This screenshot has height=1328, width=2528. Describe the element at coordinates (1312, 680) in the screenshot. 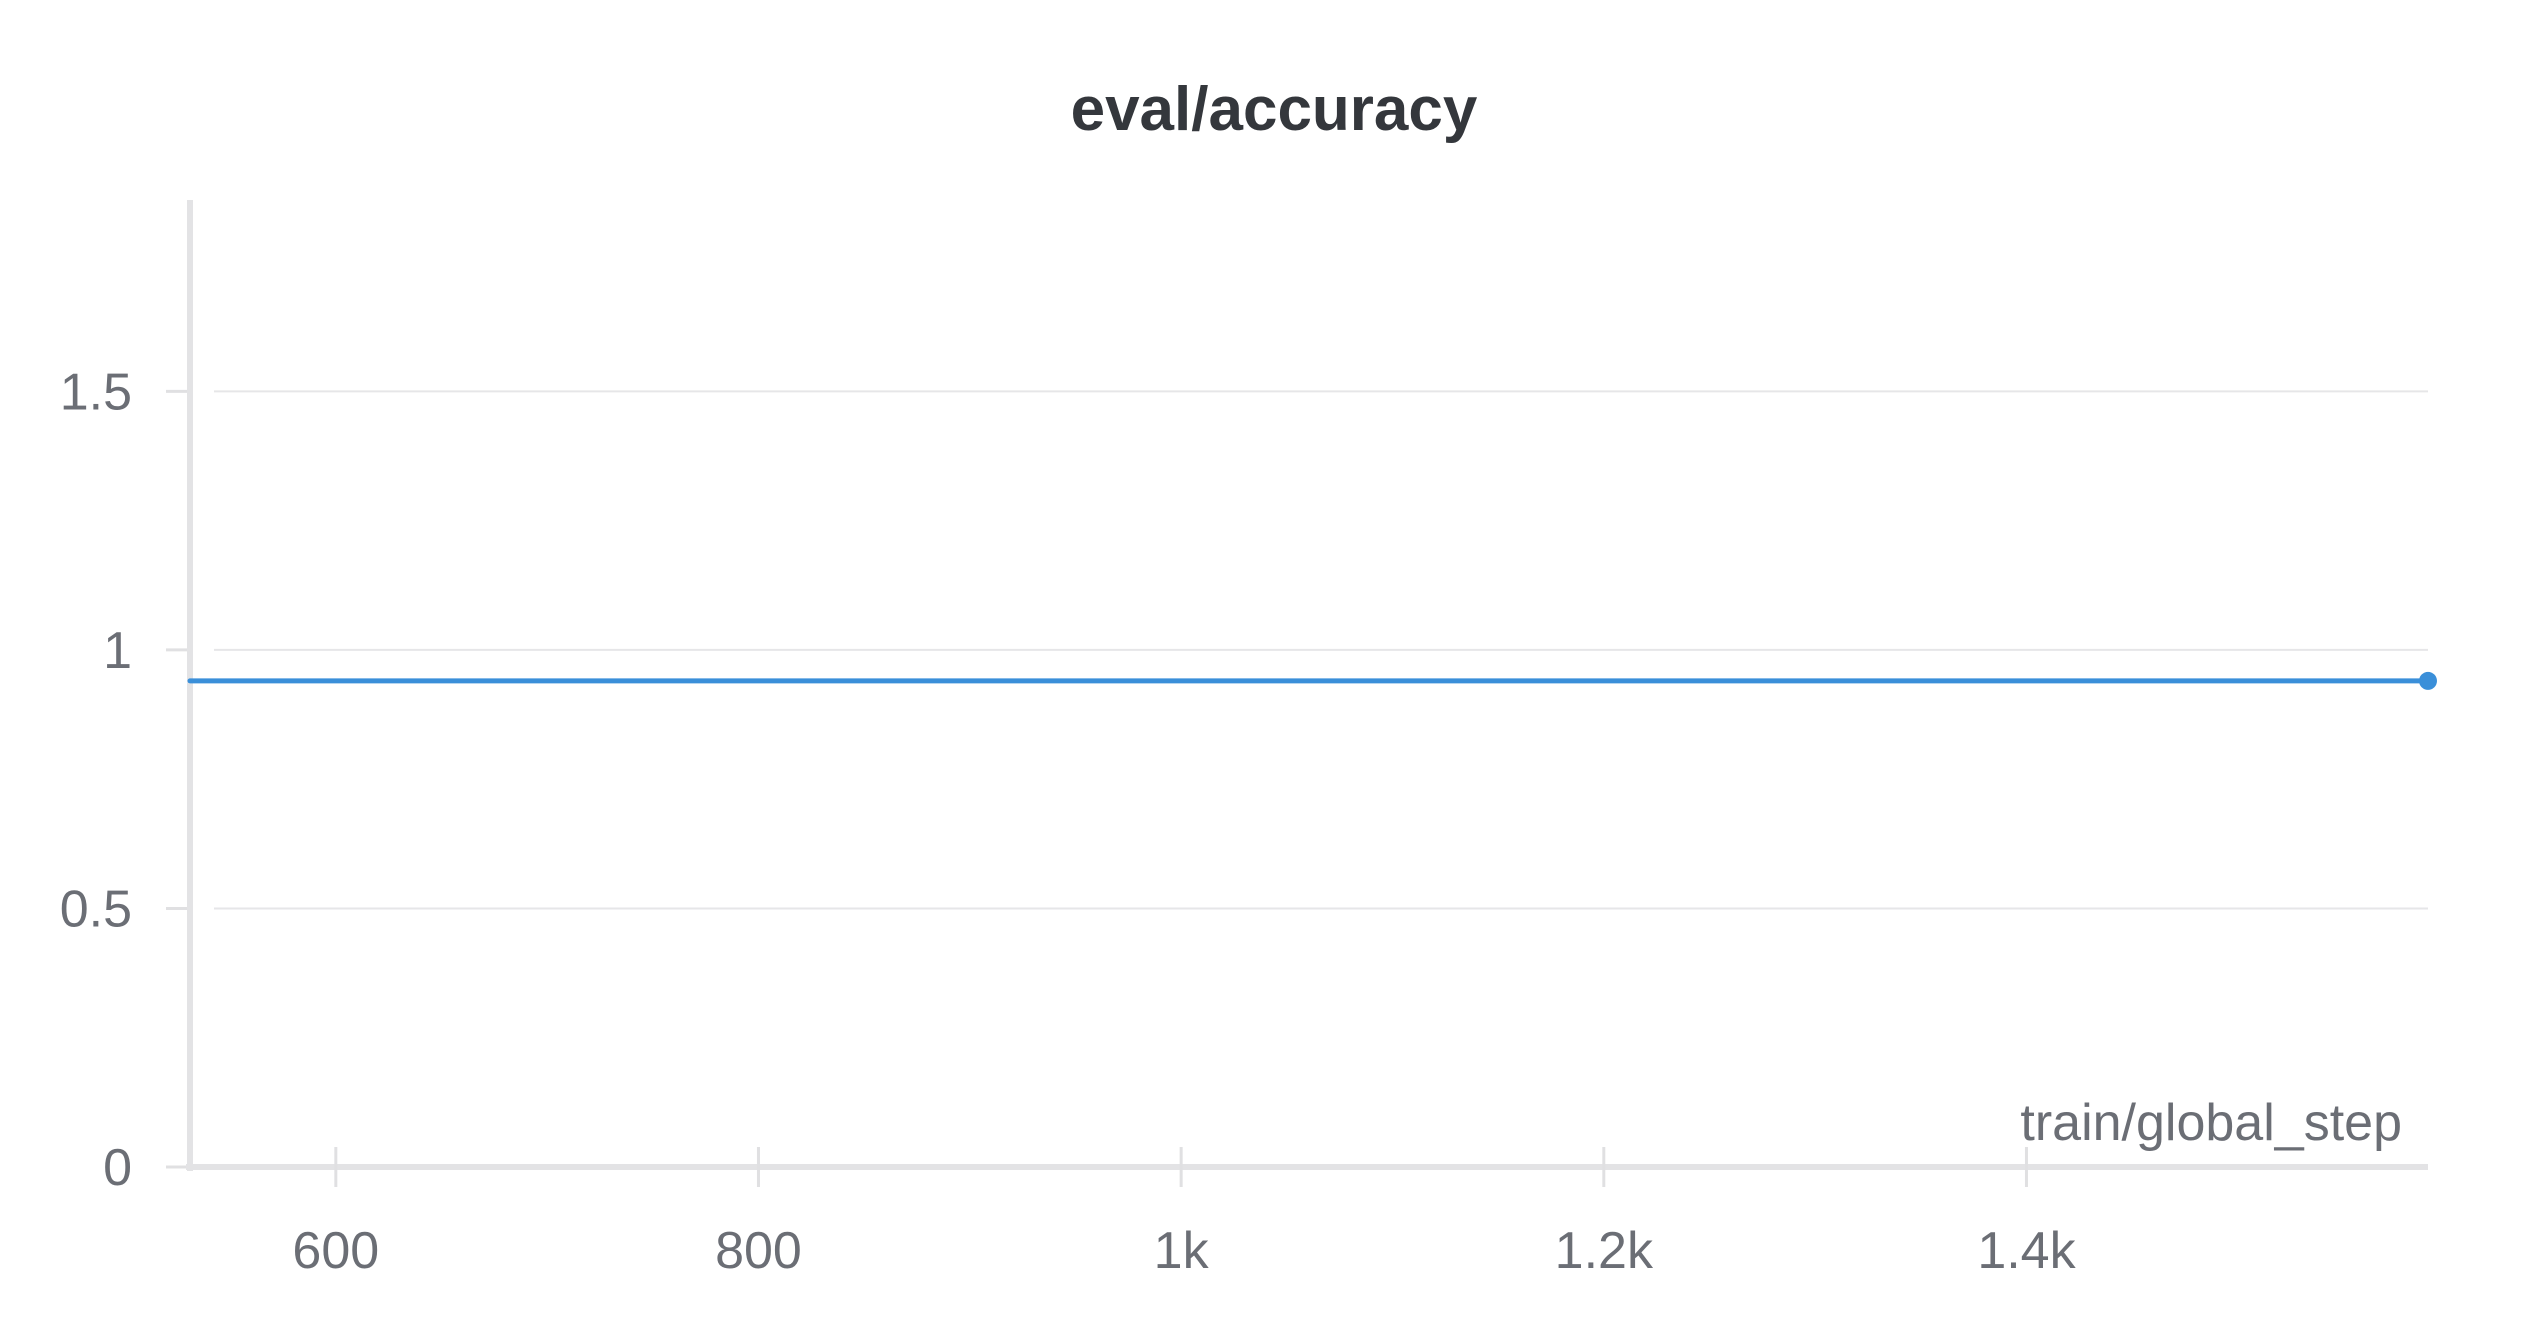

I see `series-layer` at that location.